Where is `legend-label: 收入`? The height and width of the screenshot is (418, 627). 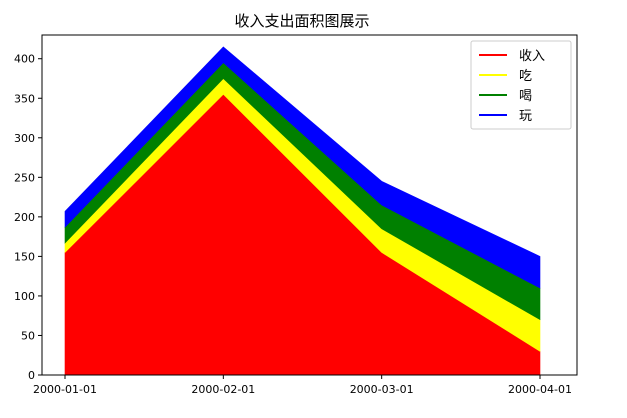 legend-label: 收入 is located at coordinates (532, 56).